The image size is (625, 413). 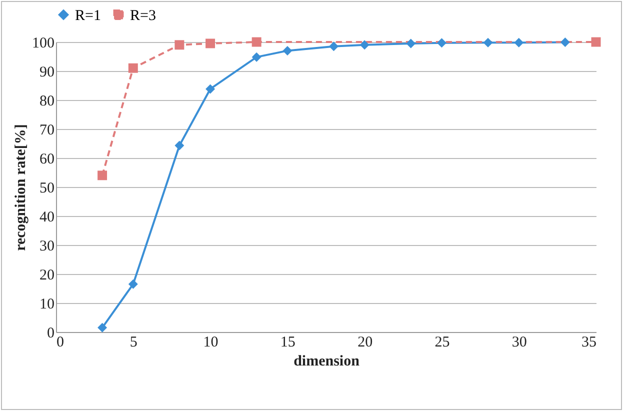 What do you see at coordinates (365, 342) in the screenshot?
I see `x-tick-label: 20` at bounding box center [365, 342].